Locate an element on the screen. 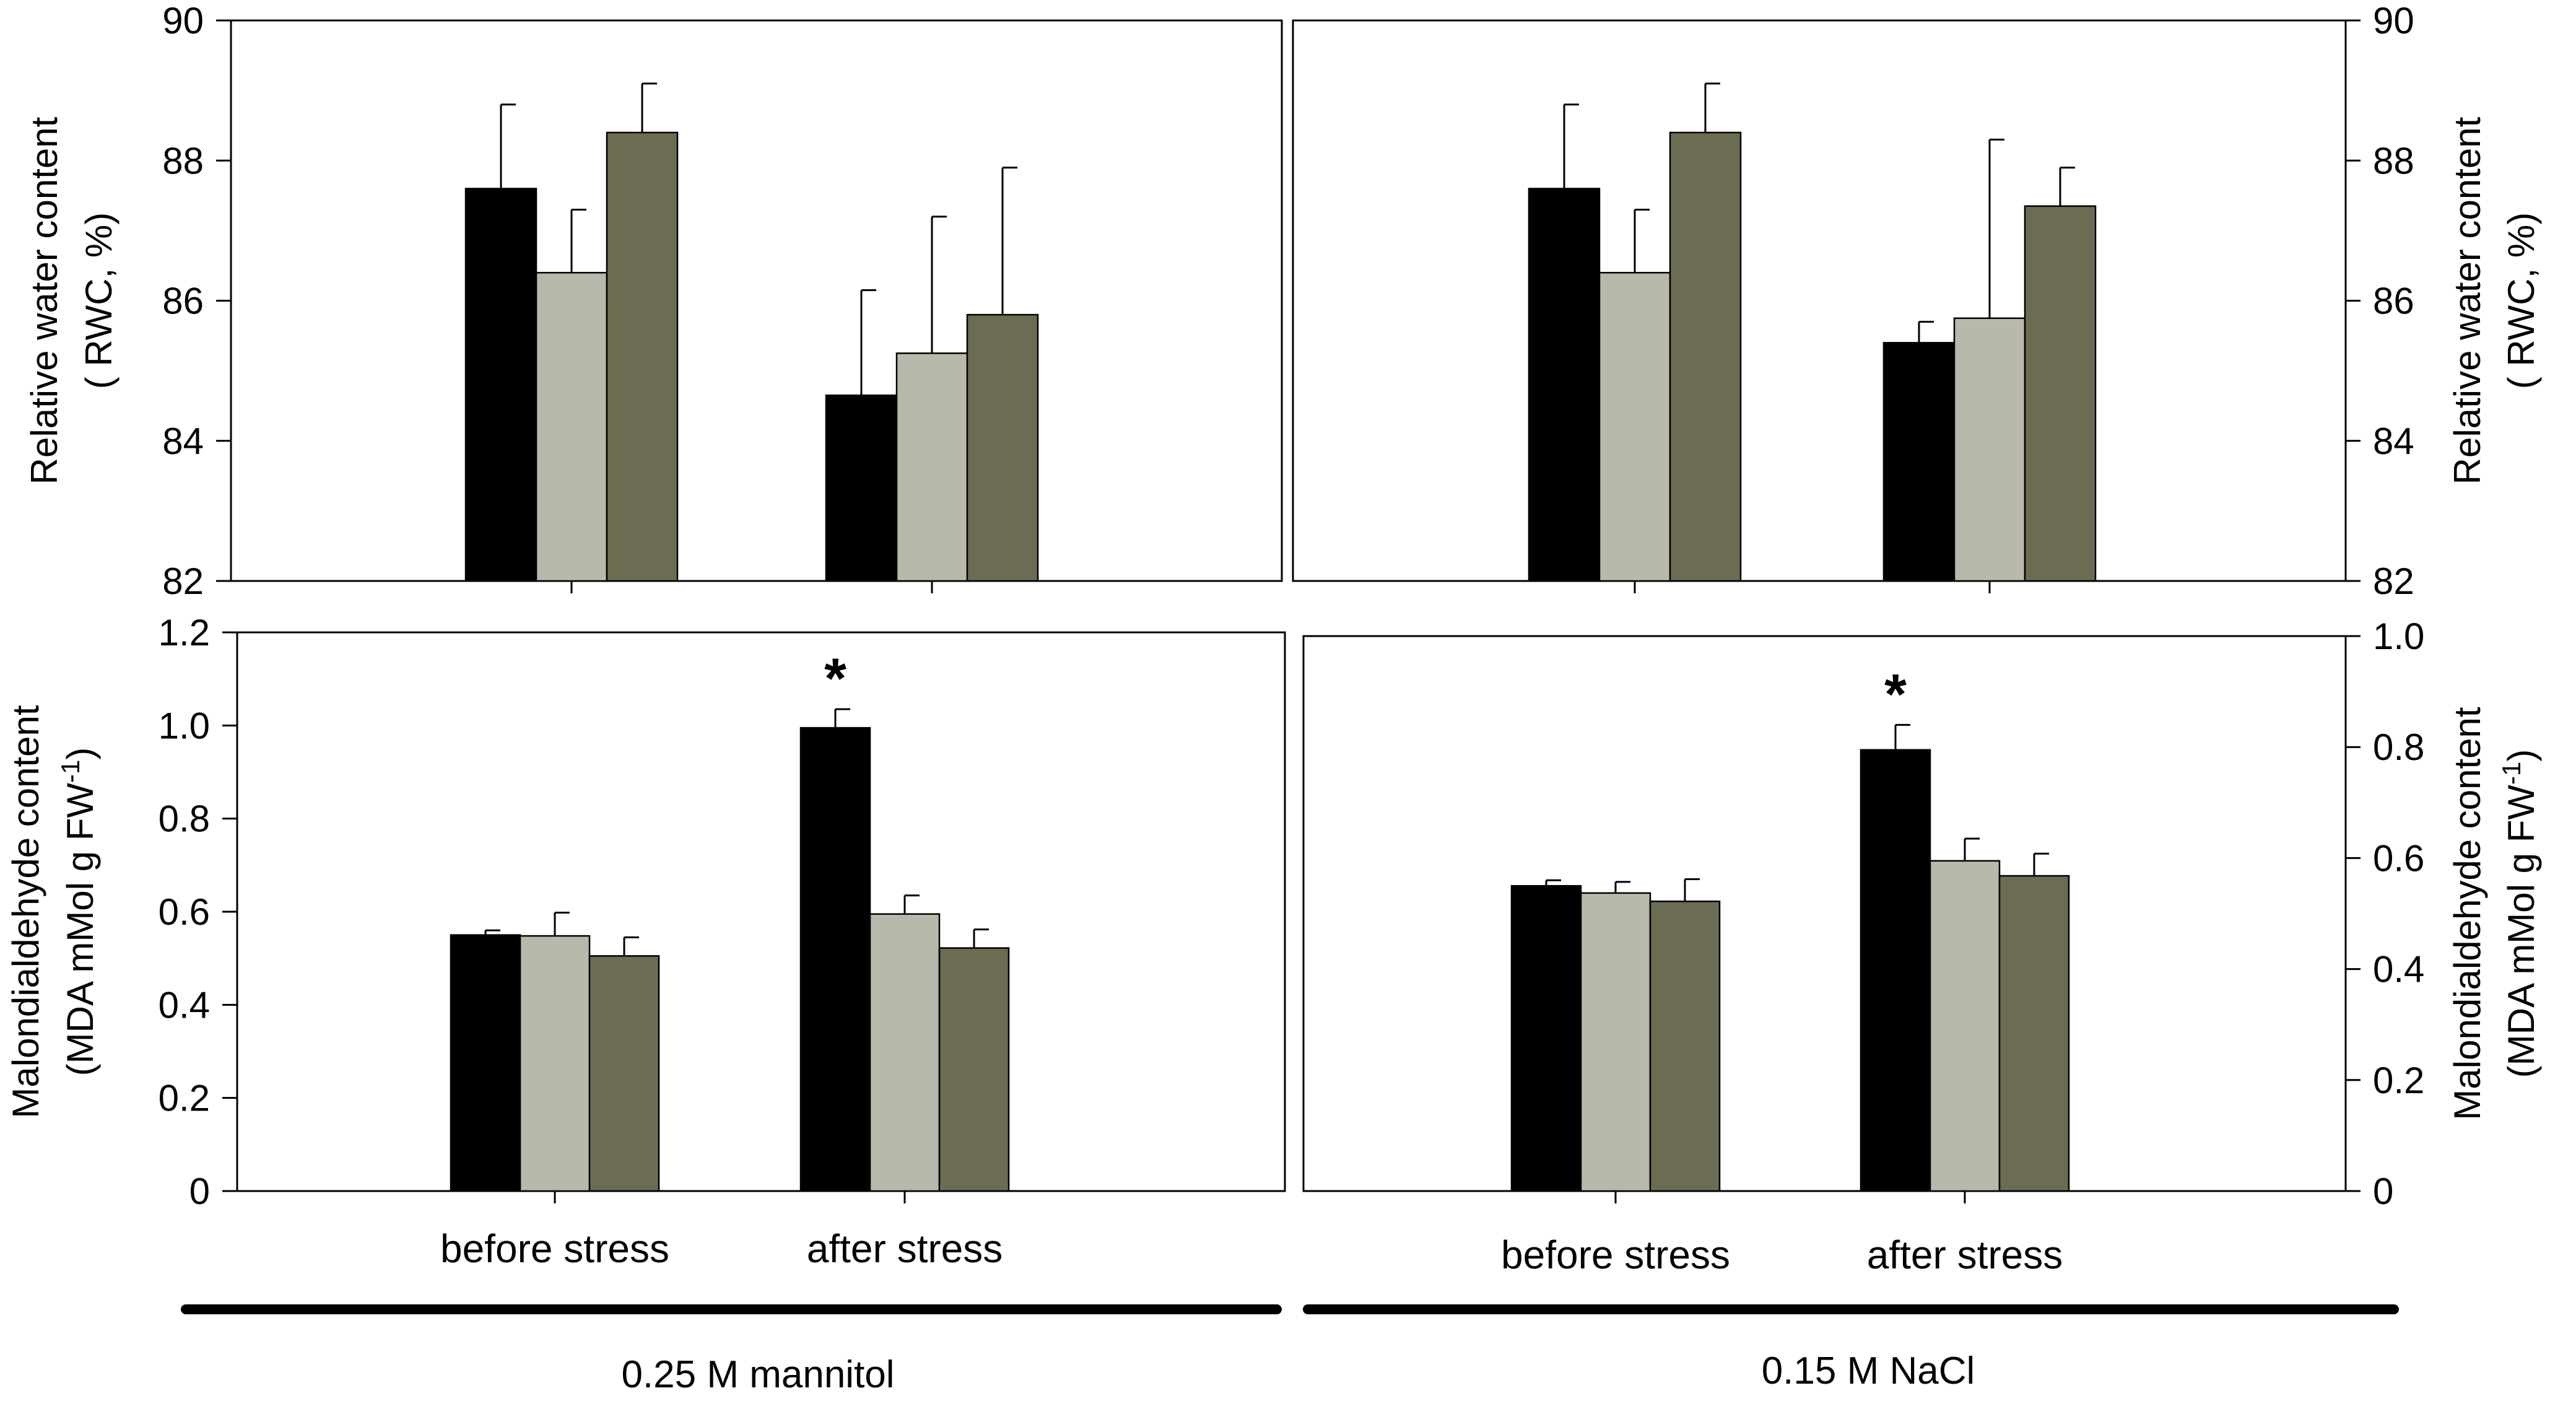 The width and height of the screenshot is (2576, 1401). condition-label-nacl: 0.15 M NaCl is located at coordinates (1868, 1371).